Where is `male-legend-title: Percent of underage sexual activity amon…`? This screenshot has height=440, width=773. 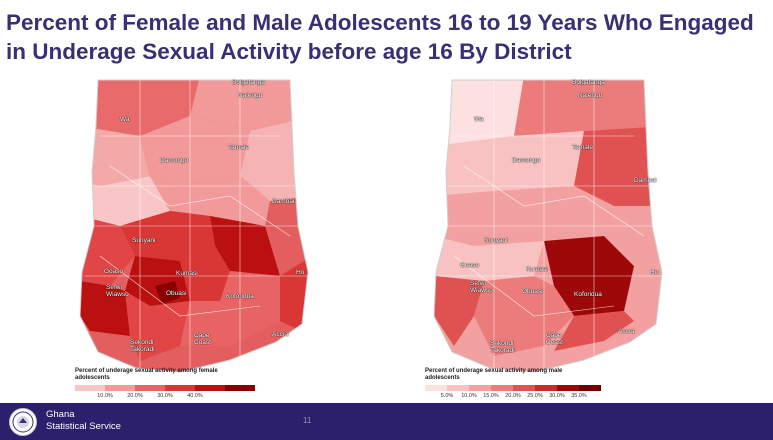
male-legend-title: Percent of underage sexual activity amon… is located at coordinates (494, 374).